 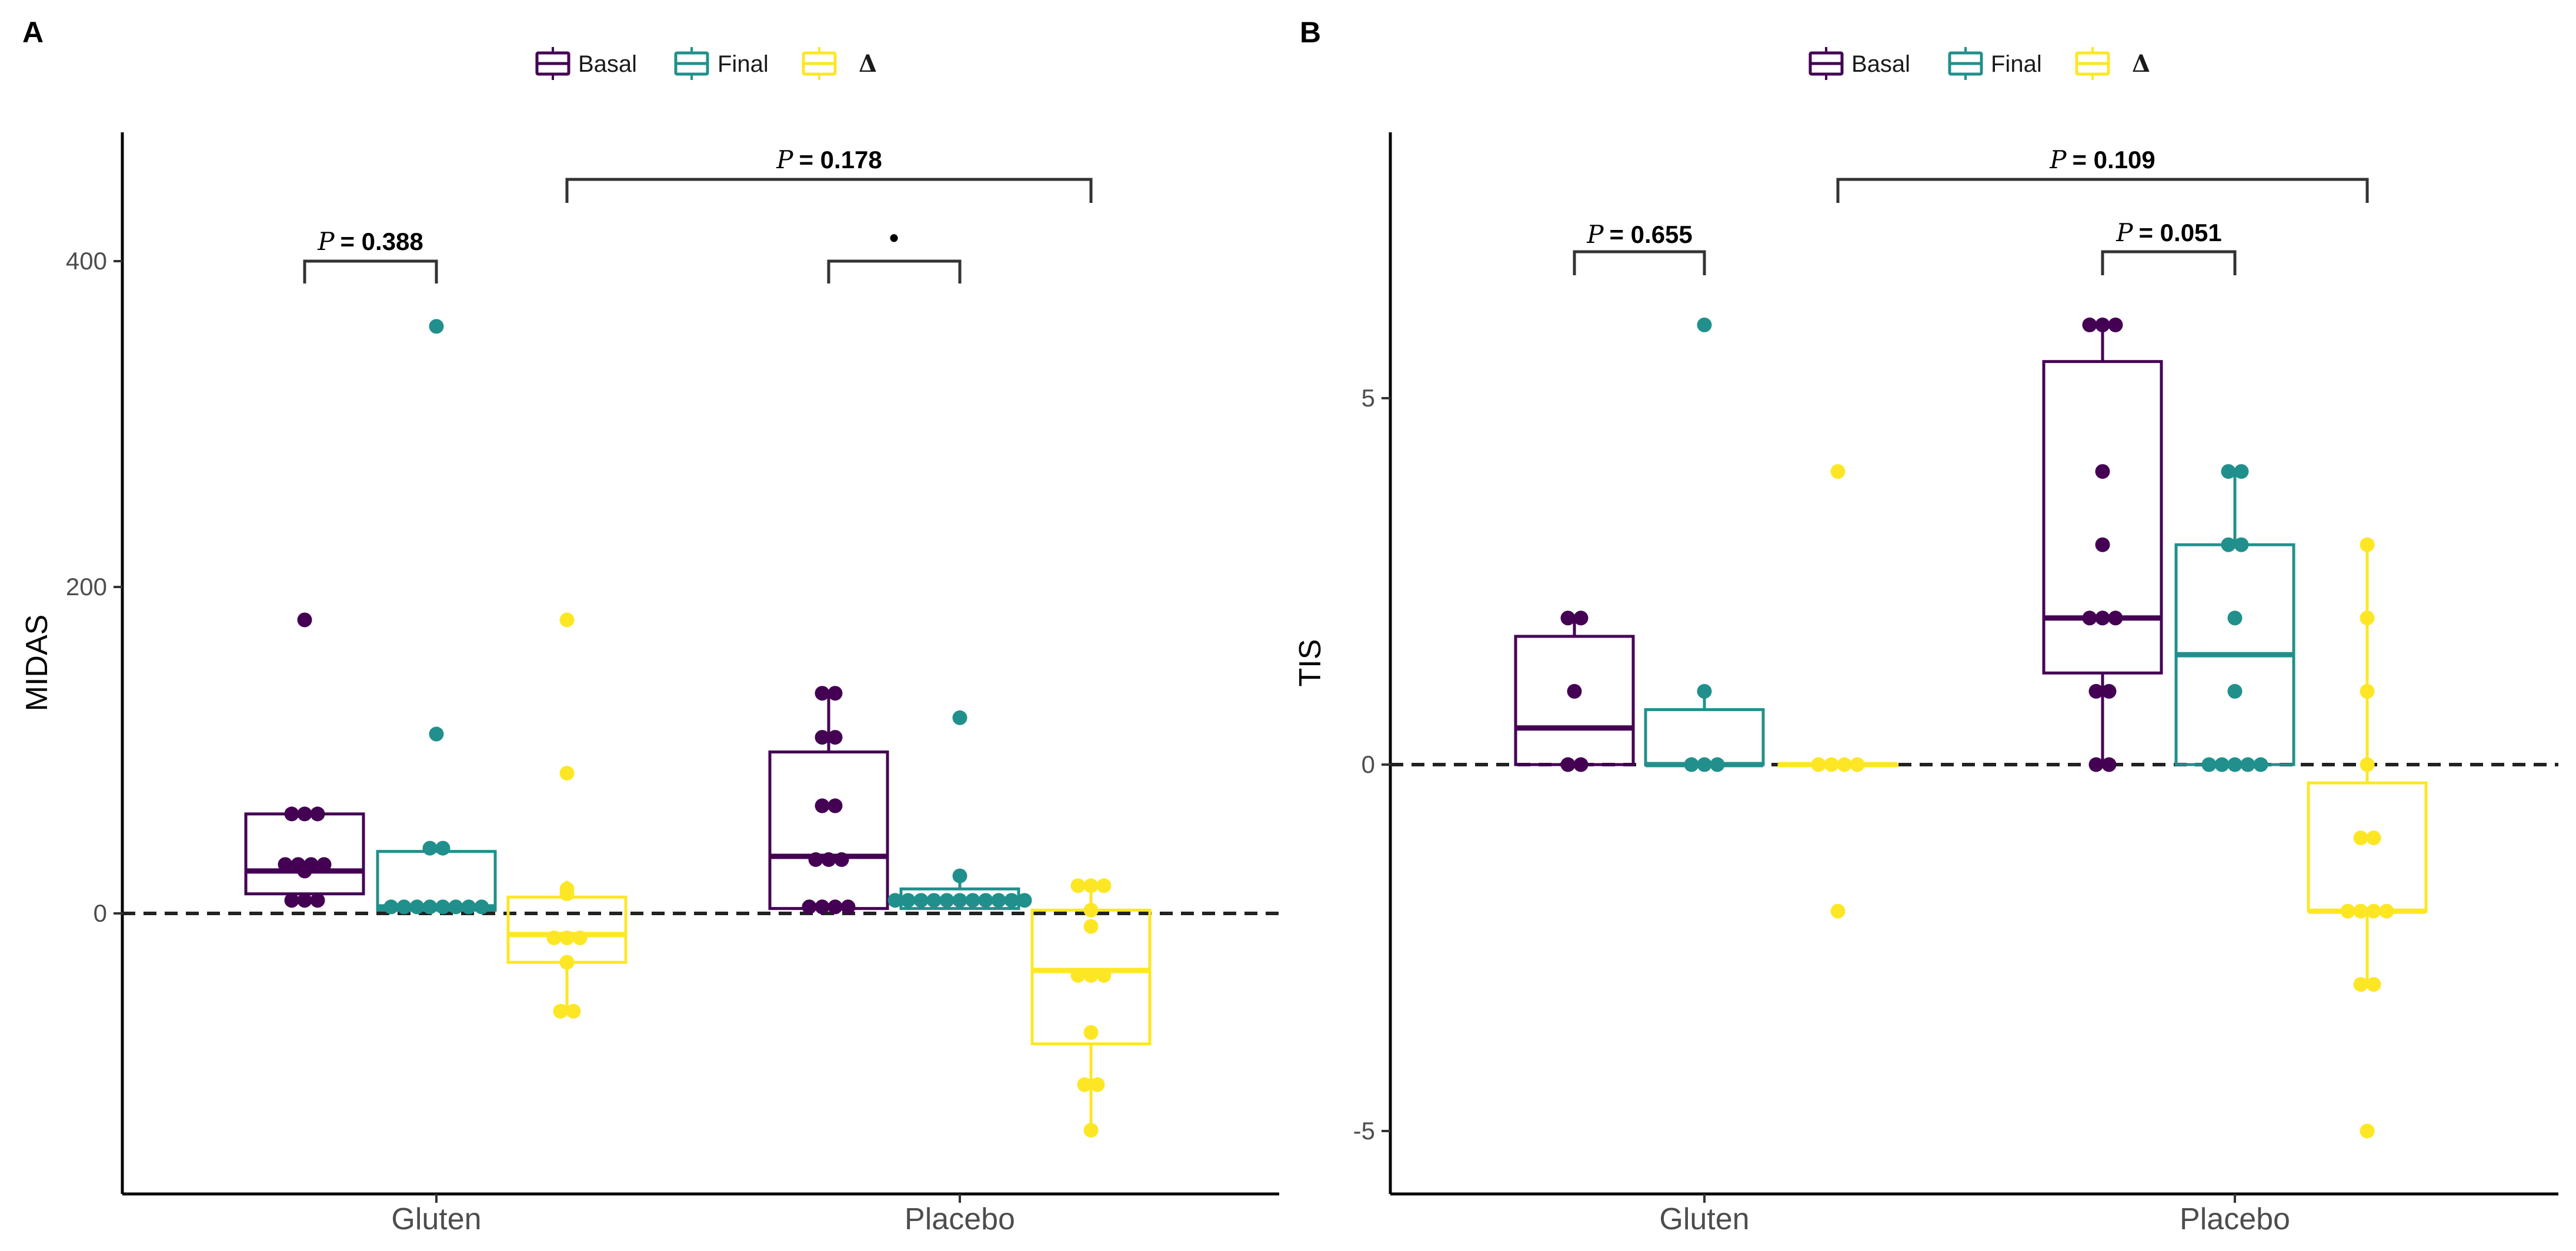 I want to click on box-group-placebo-basal, so click(x=828, y=800).